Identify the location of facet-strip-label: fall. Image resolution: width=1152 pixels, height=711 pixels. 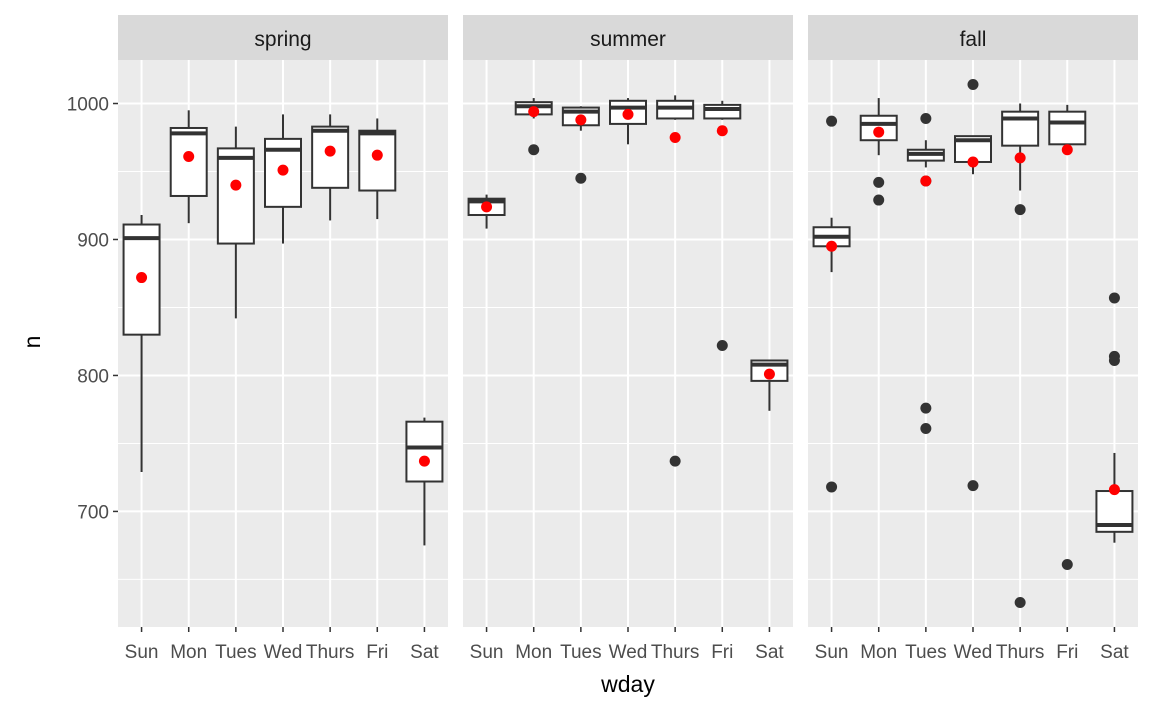
(973, 39).